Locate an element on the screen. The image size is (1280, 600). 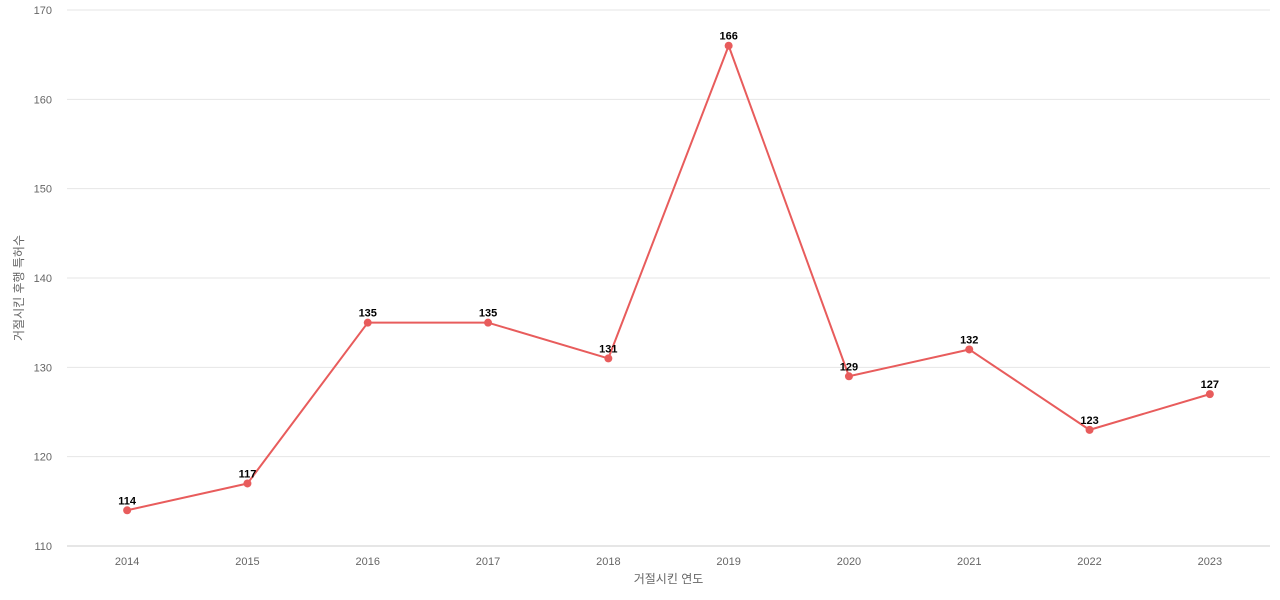
x-tick-label: 2020 is located at coordinates (849, 562).